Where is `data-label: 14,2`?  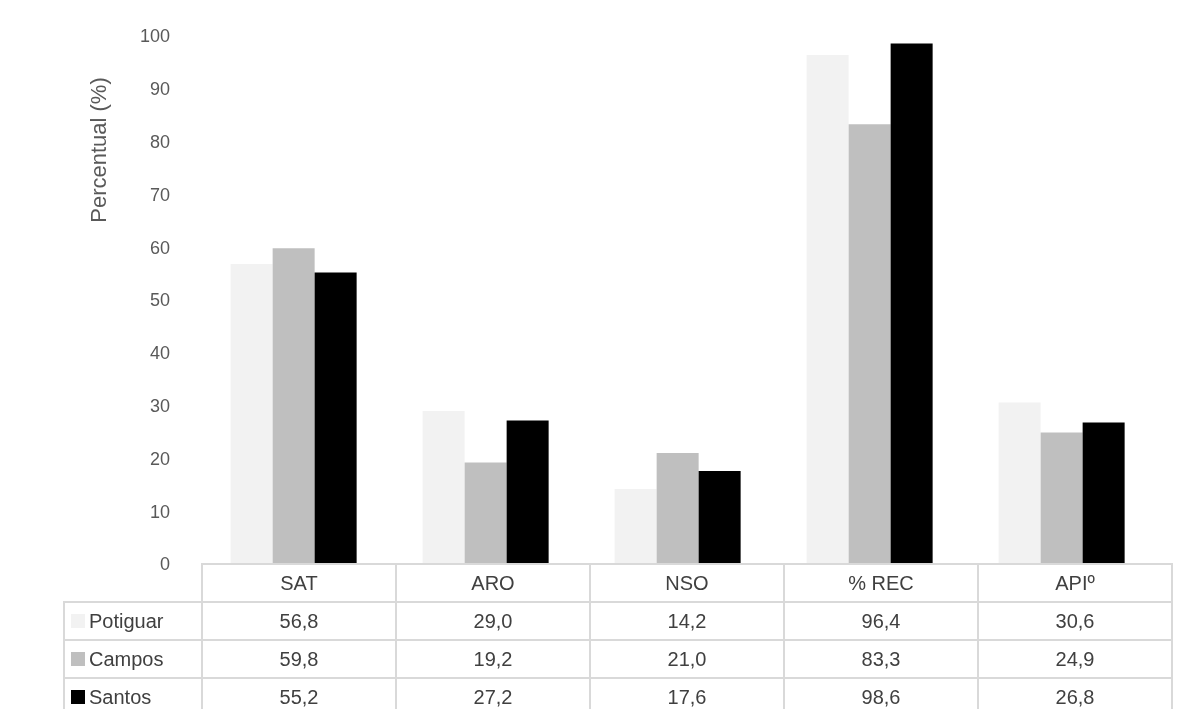 data-label: 14,2 is located at coordinates (687, 621).